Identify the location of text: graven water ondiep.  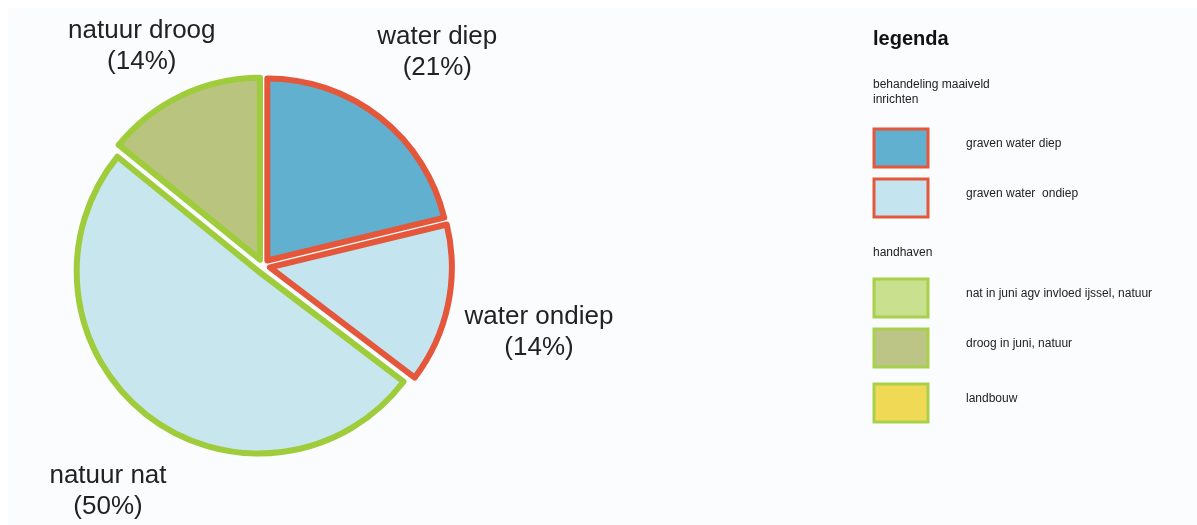
(1022, 193).